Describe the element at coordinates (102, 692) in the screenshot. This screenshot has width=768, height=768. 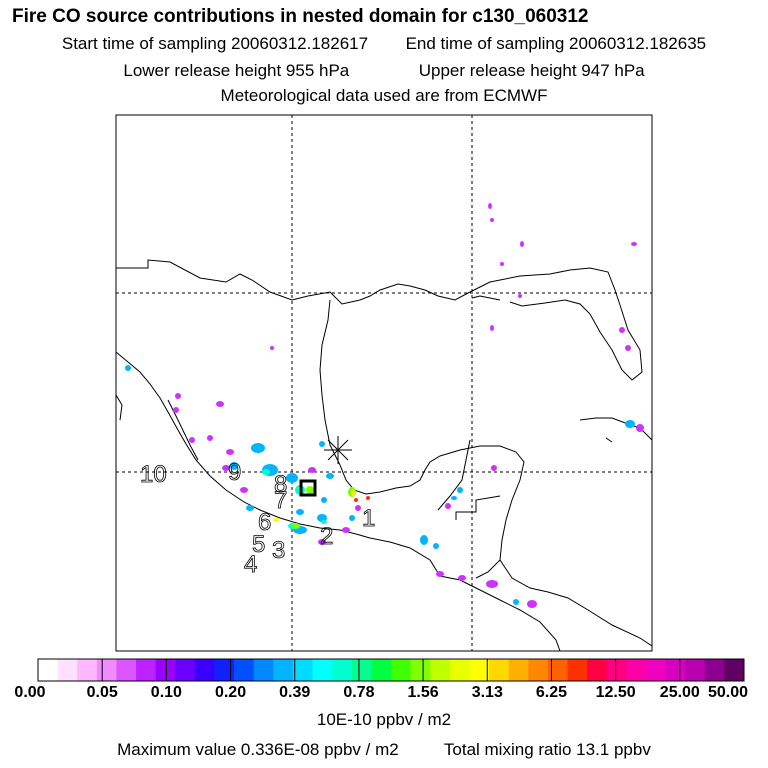
I see `colorbar-tick-label: 0.05` at that location.